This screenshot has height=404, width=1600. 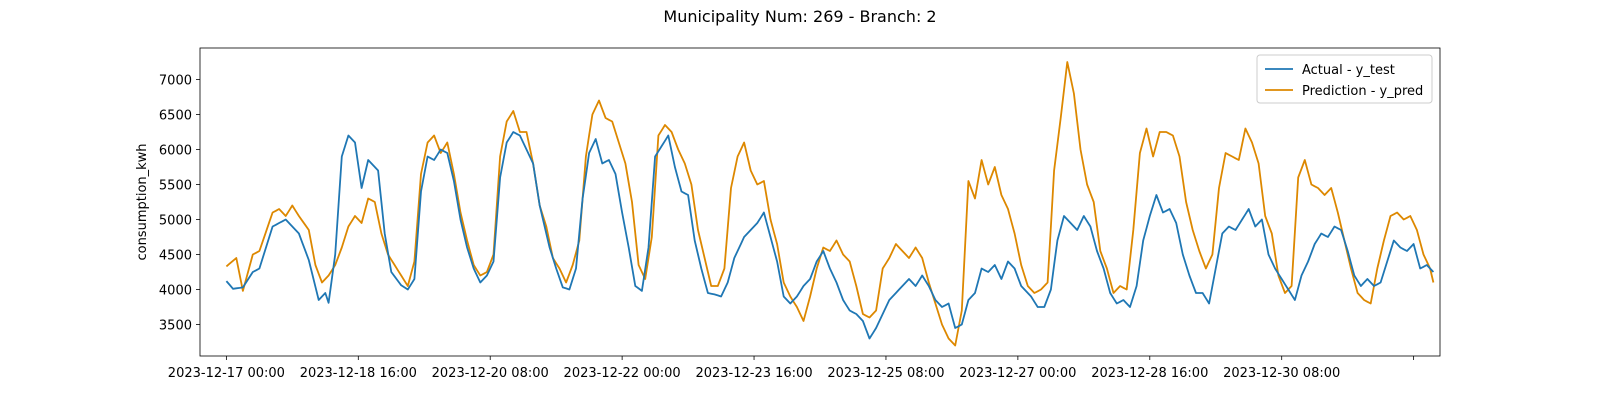 I want to click on legend-label-1: Prediction - y_pred, so click(x=1362, y=91).